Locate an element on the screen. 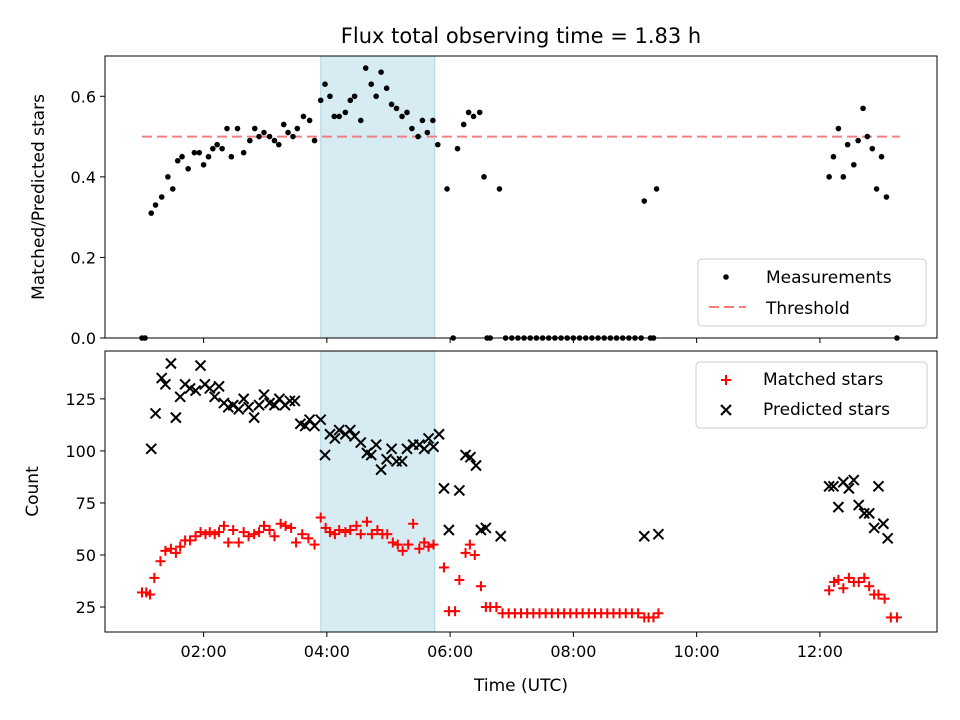 This screenshot has width=960, height=720. top-y-tick-label: 0.0 is located at coordinates (83, 338).